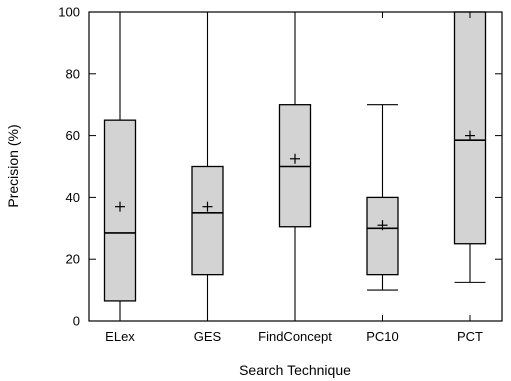 This screenshot has height=381, width=511. I want to click on x-tick-label: PCT, so click(470, 336).